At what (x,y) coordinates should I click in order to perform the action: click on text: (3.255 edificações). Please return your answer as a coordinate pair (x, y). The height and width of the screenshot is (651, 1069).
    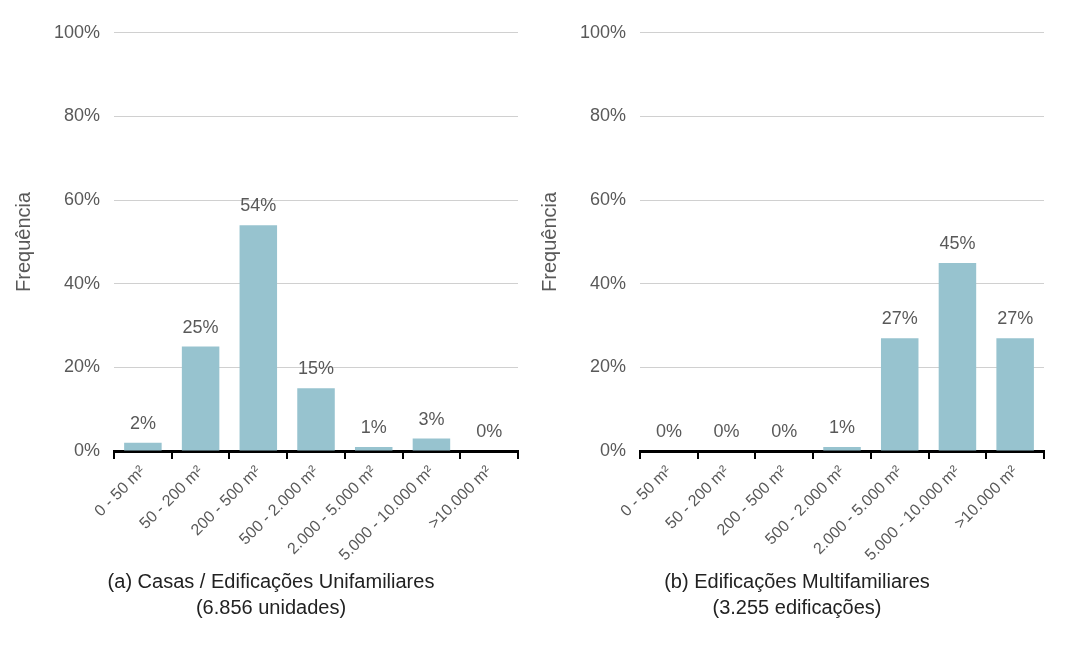
    Looking at the image, I should click on (797, 607).